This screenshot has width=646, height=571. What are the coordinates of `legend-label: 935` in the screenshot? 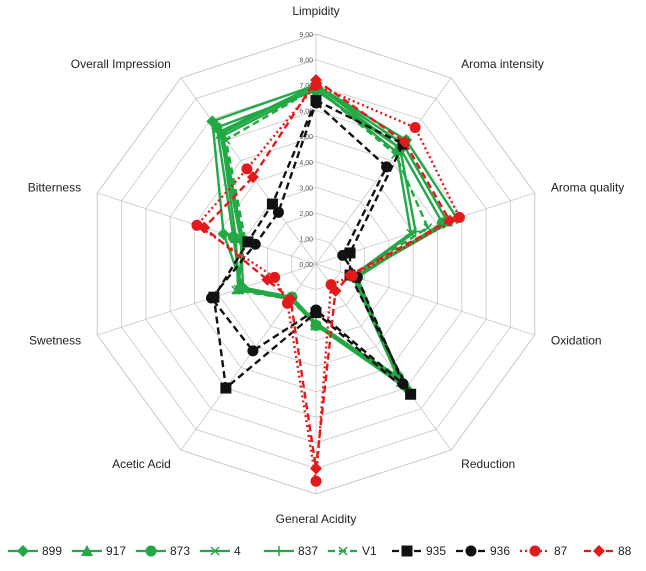 It's located at (436, 551).